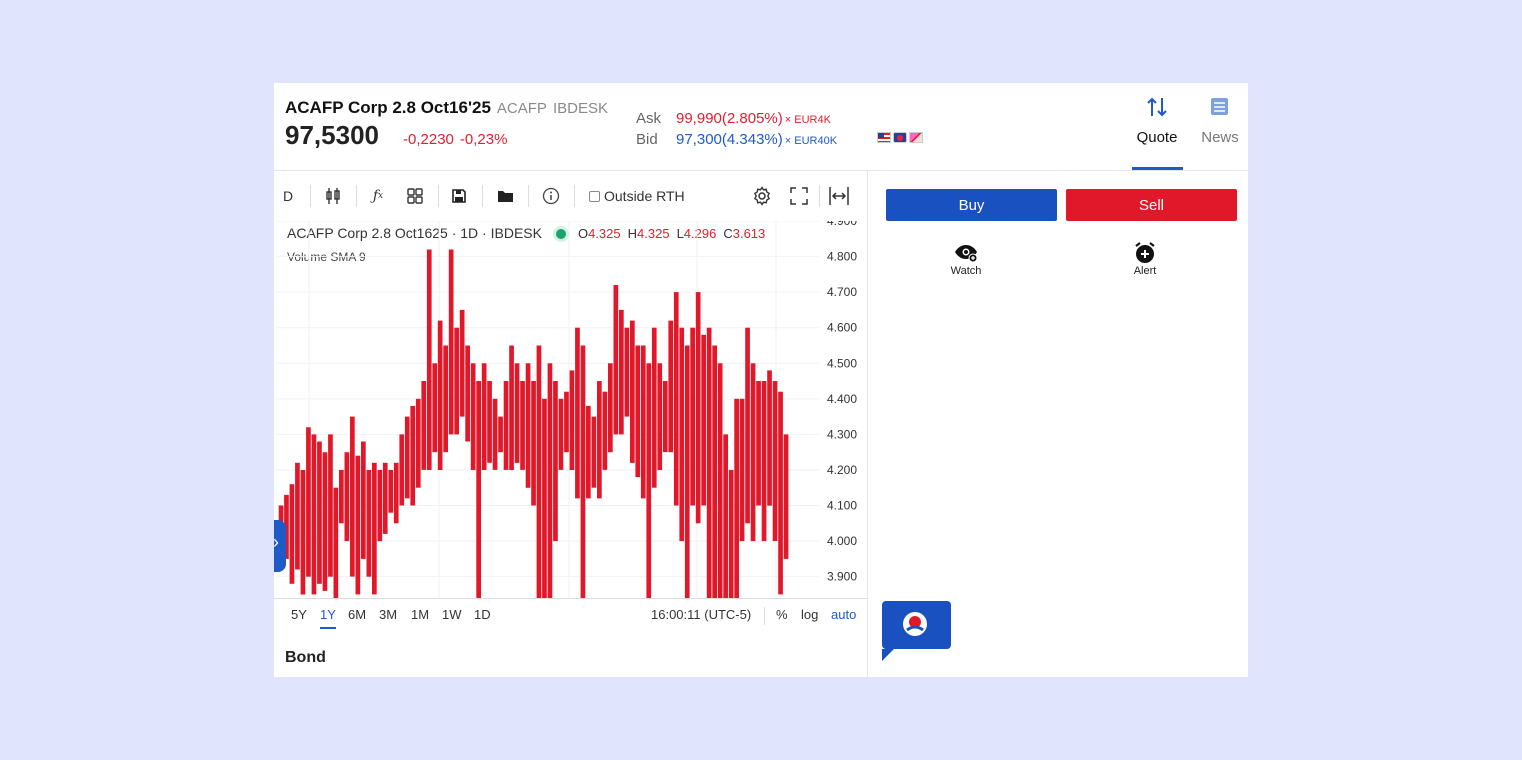 This screenshot has width=1522, height=760. I want to click on y-tick-label: 4.300, so click(842, 434).